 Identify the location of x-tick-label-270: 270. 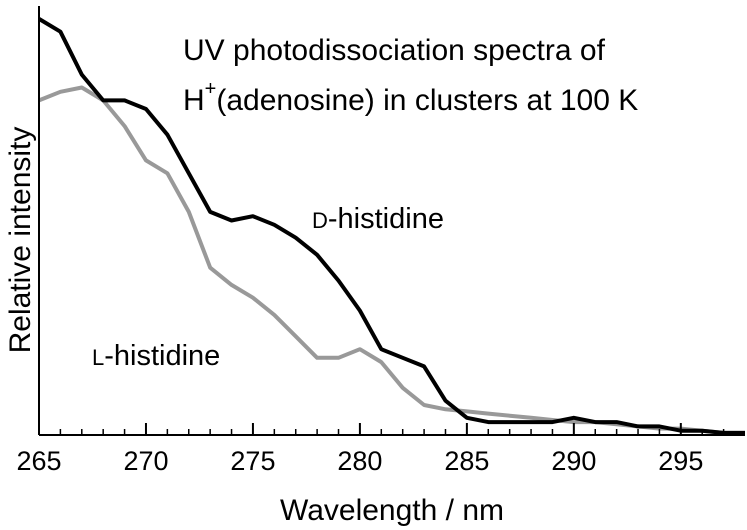
(145, 461).